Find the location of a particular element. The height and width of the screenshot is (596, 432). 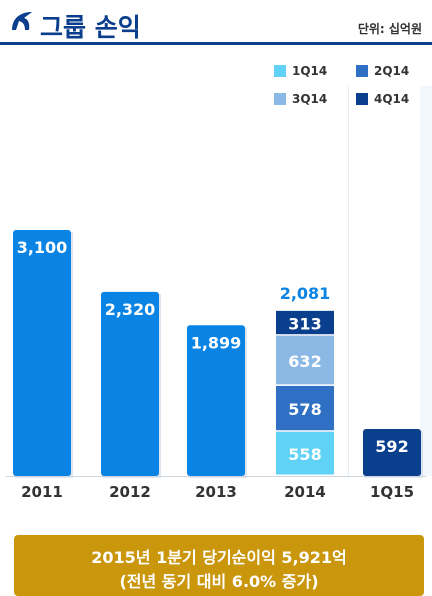

legend-item-2q14: 2Q14 is located at coordinates (382, 71).